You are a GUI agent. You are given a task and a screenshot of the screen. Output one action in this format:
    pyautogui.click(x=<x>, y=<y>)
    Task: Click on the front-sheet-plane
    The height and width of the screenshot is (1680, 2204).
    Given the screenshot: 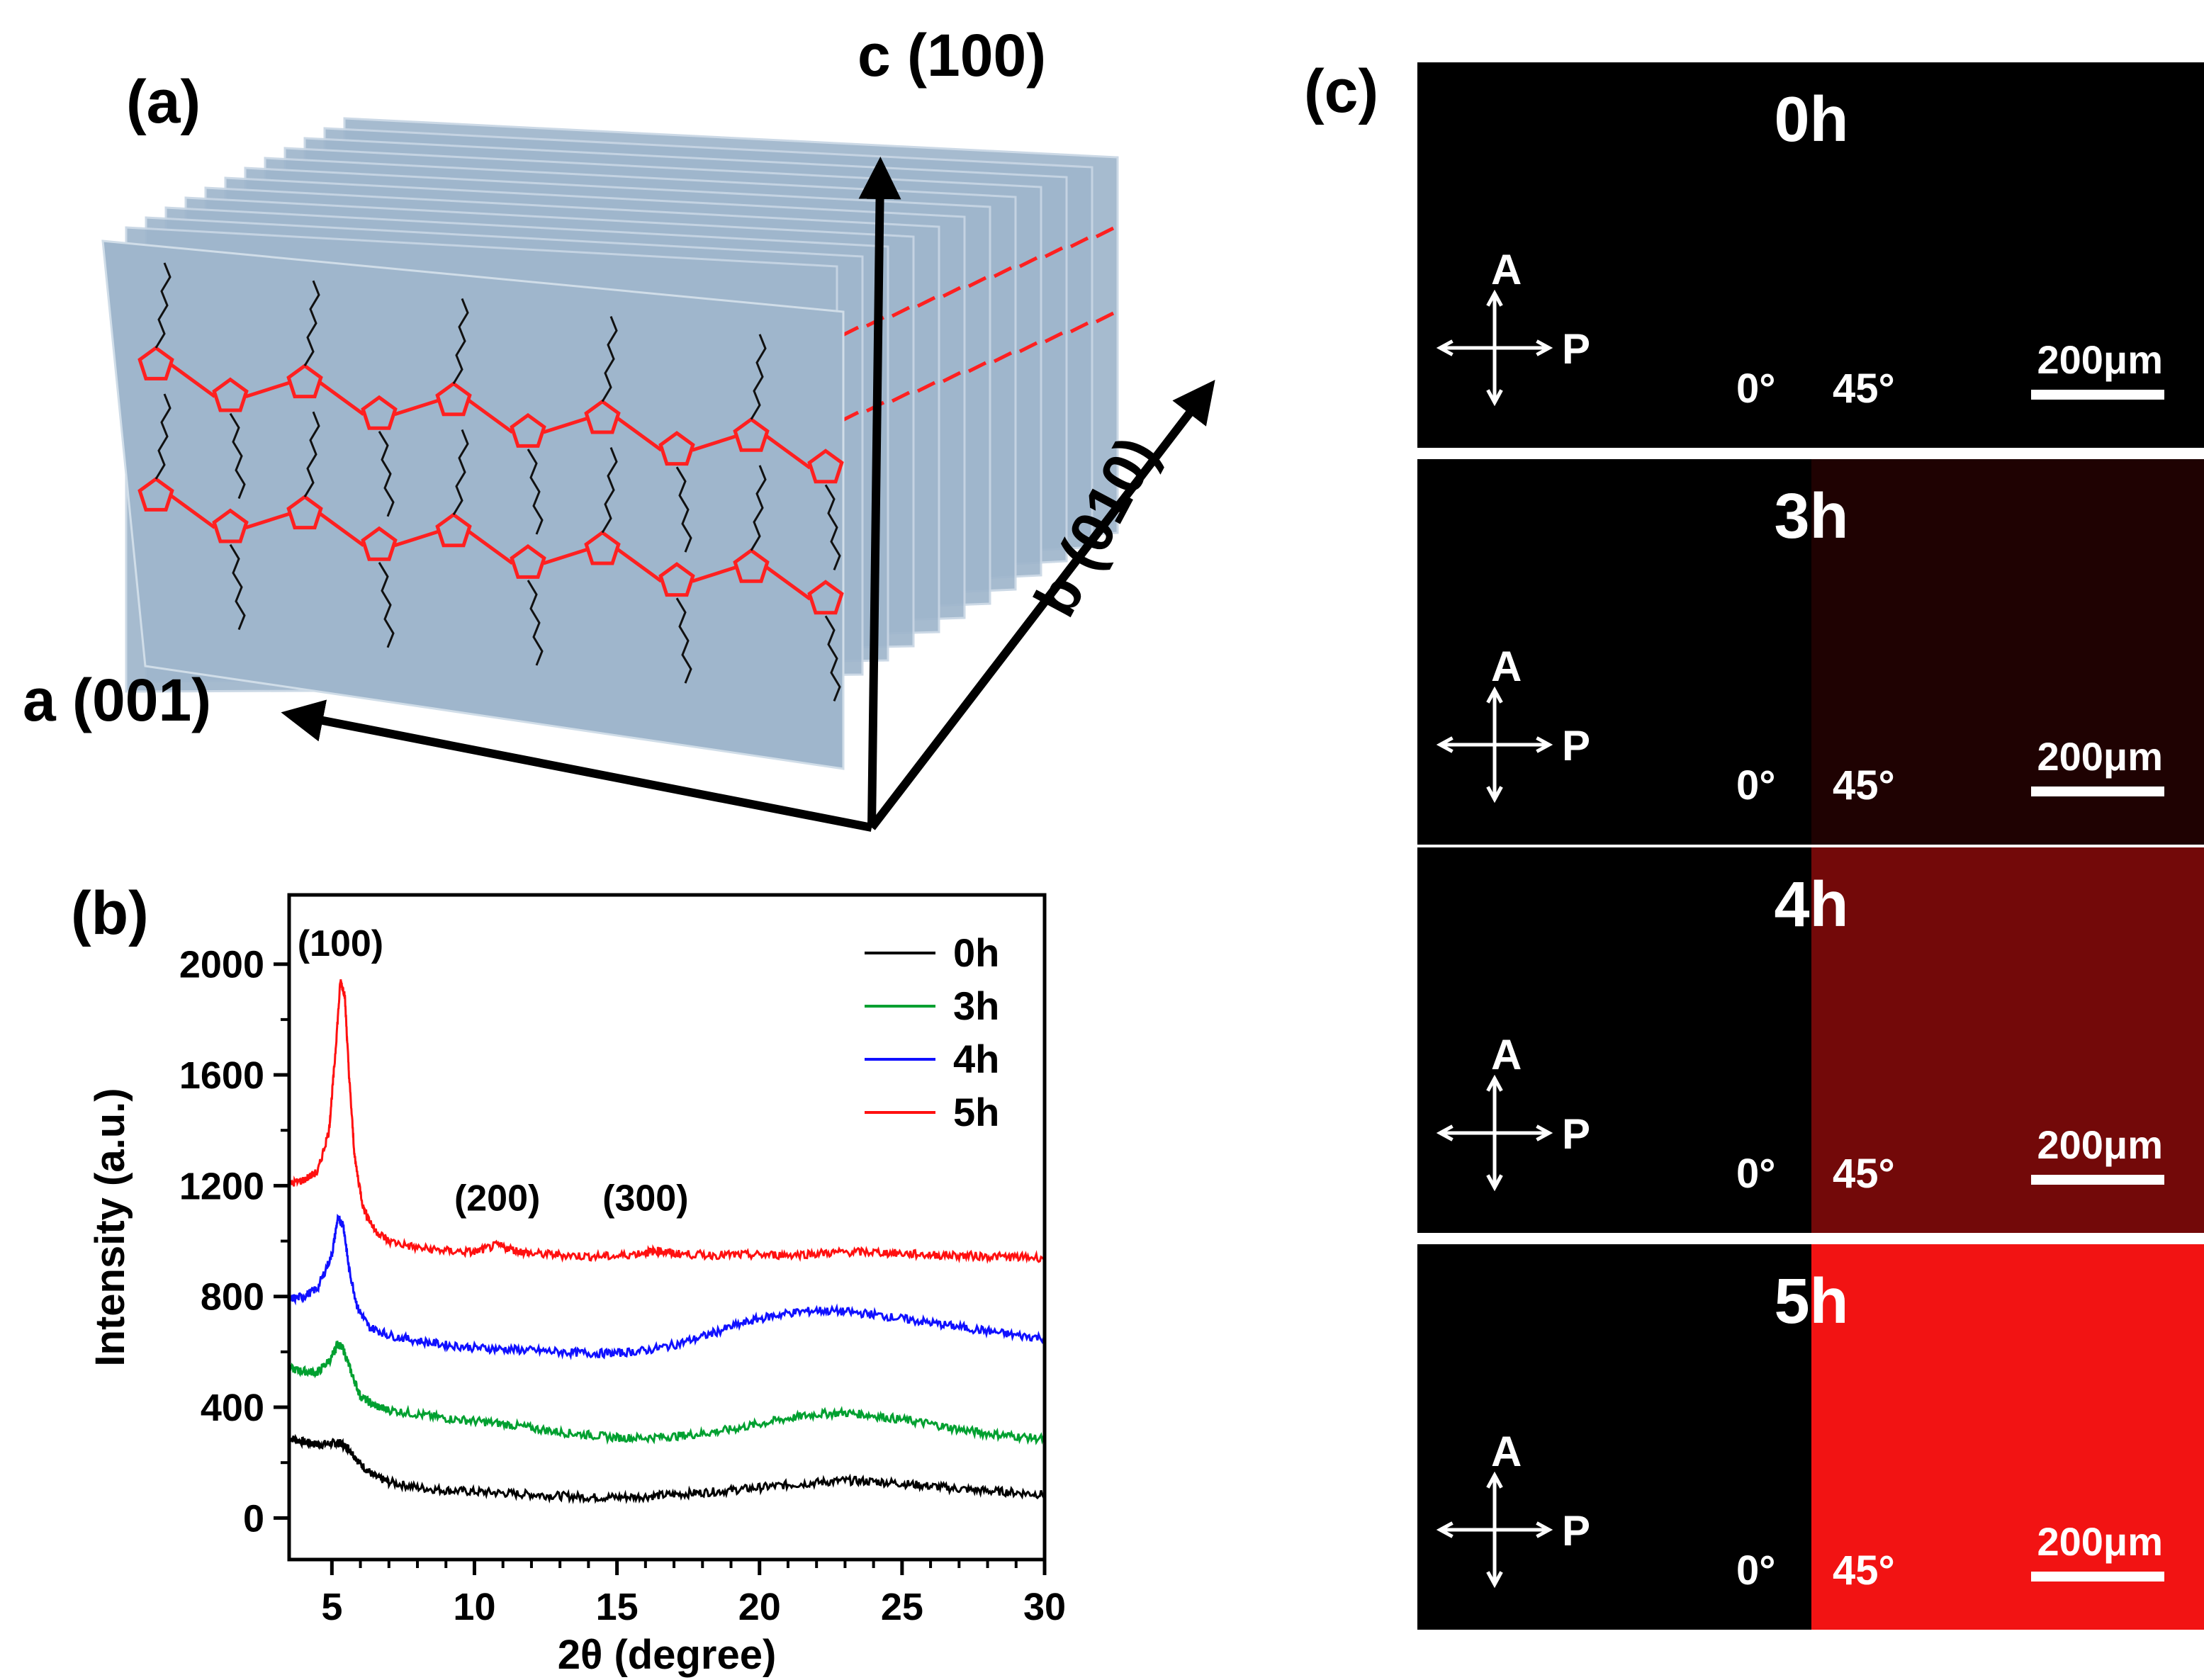 What is the action you would take?
    pyautogui.click(x=473, y=505)
    